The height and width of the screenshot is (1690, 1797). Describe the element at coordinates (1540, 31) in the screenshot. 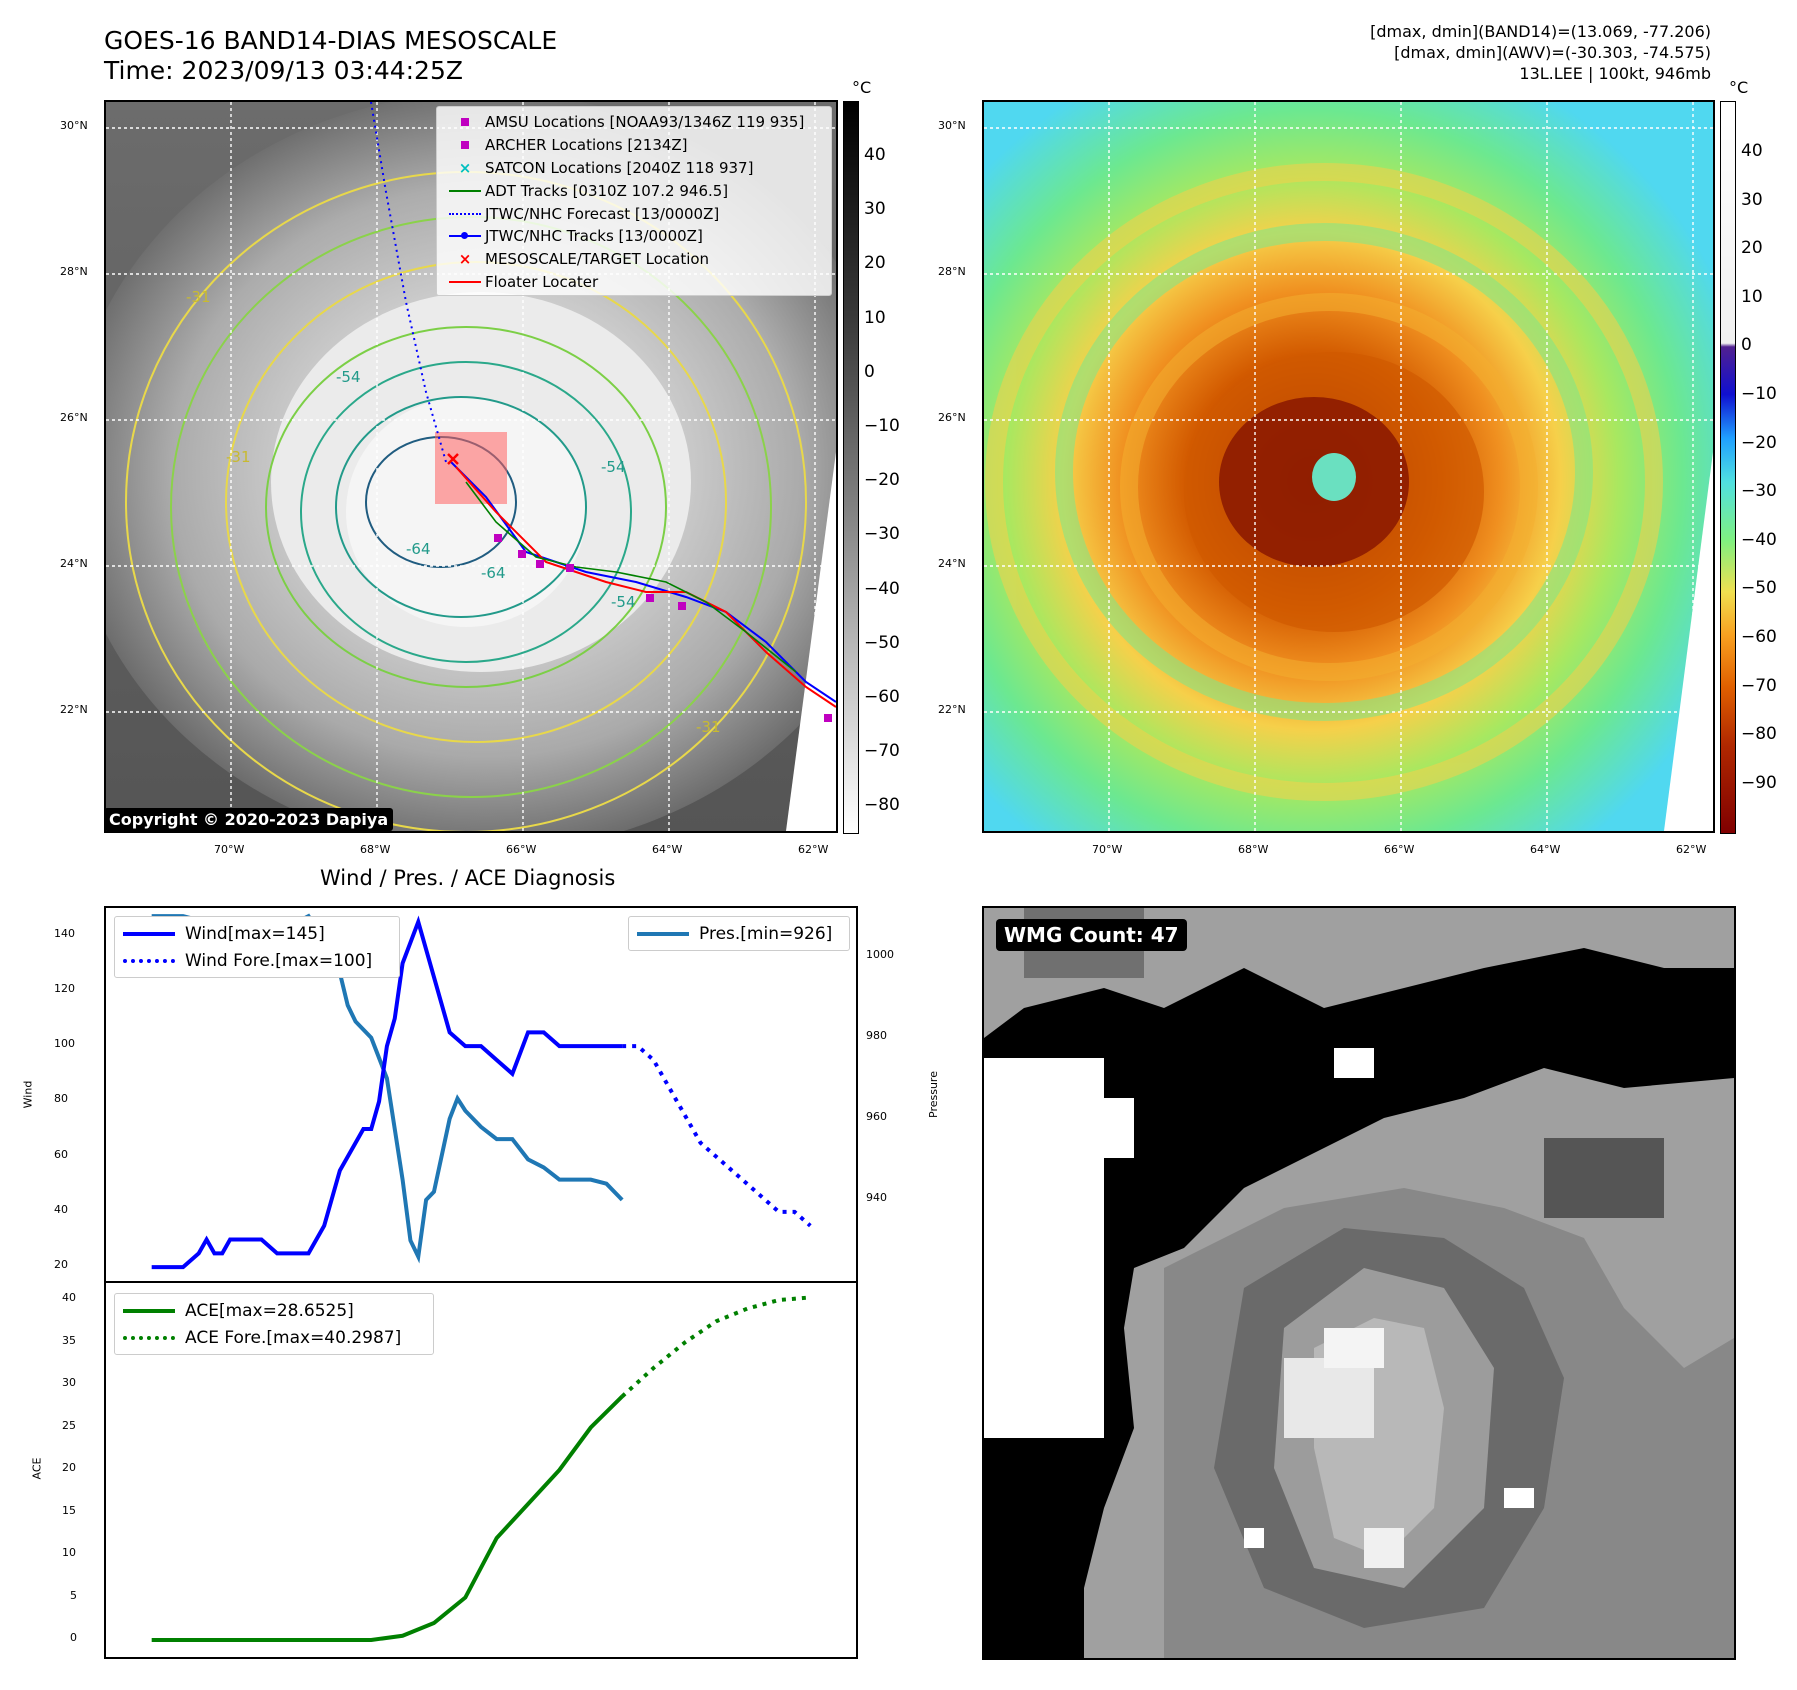

I see `info-band14: [dmax, dmin](BAND14)=(13.069, -77.206)` at that location.